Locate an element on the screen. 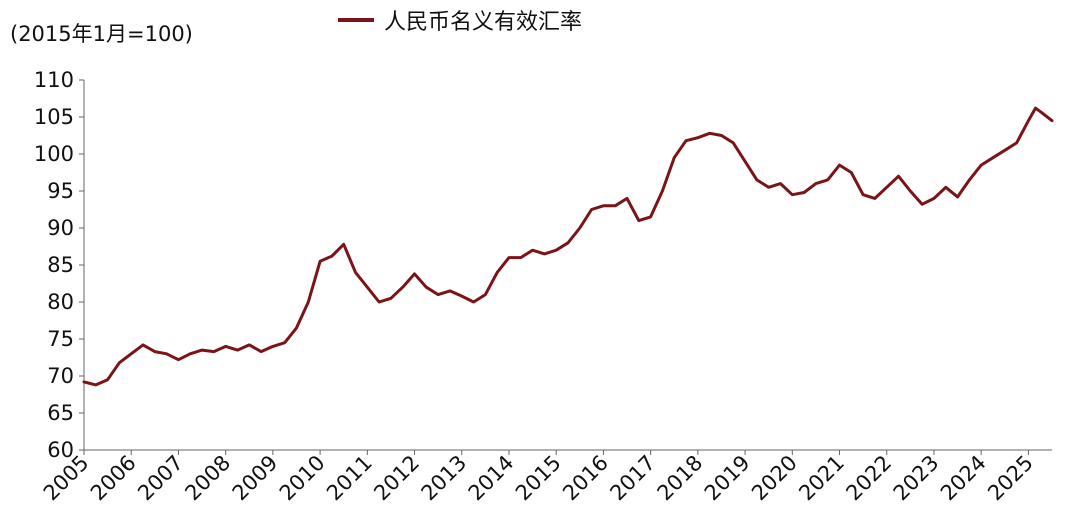 This screenshot has width=1080, height=532. x-tick-label: 2017 is located at coordinates (632, 478).